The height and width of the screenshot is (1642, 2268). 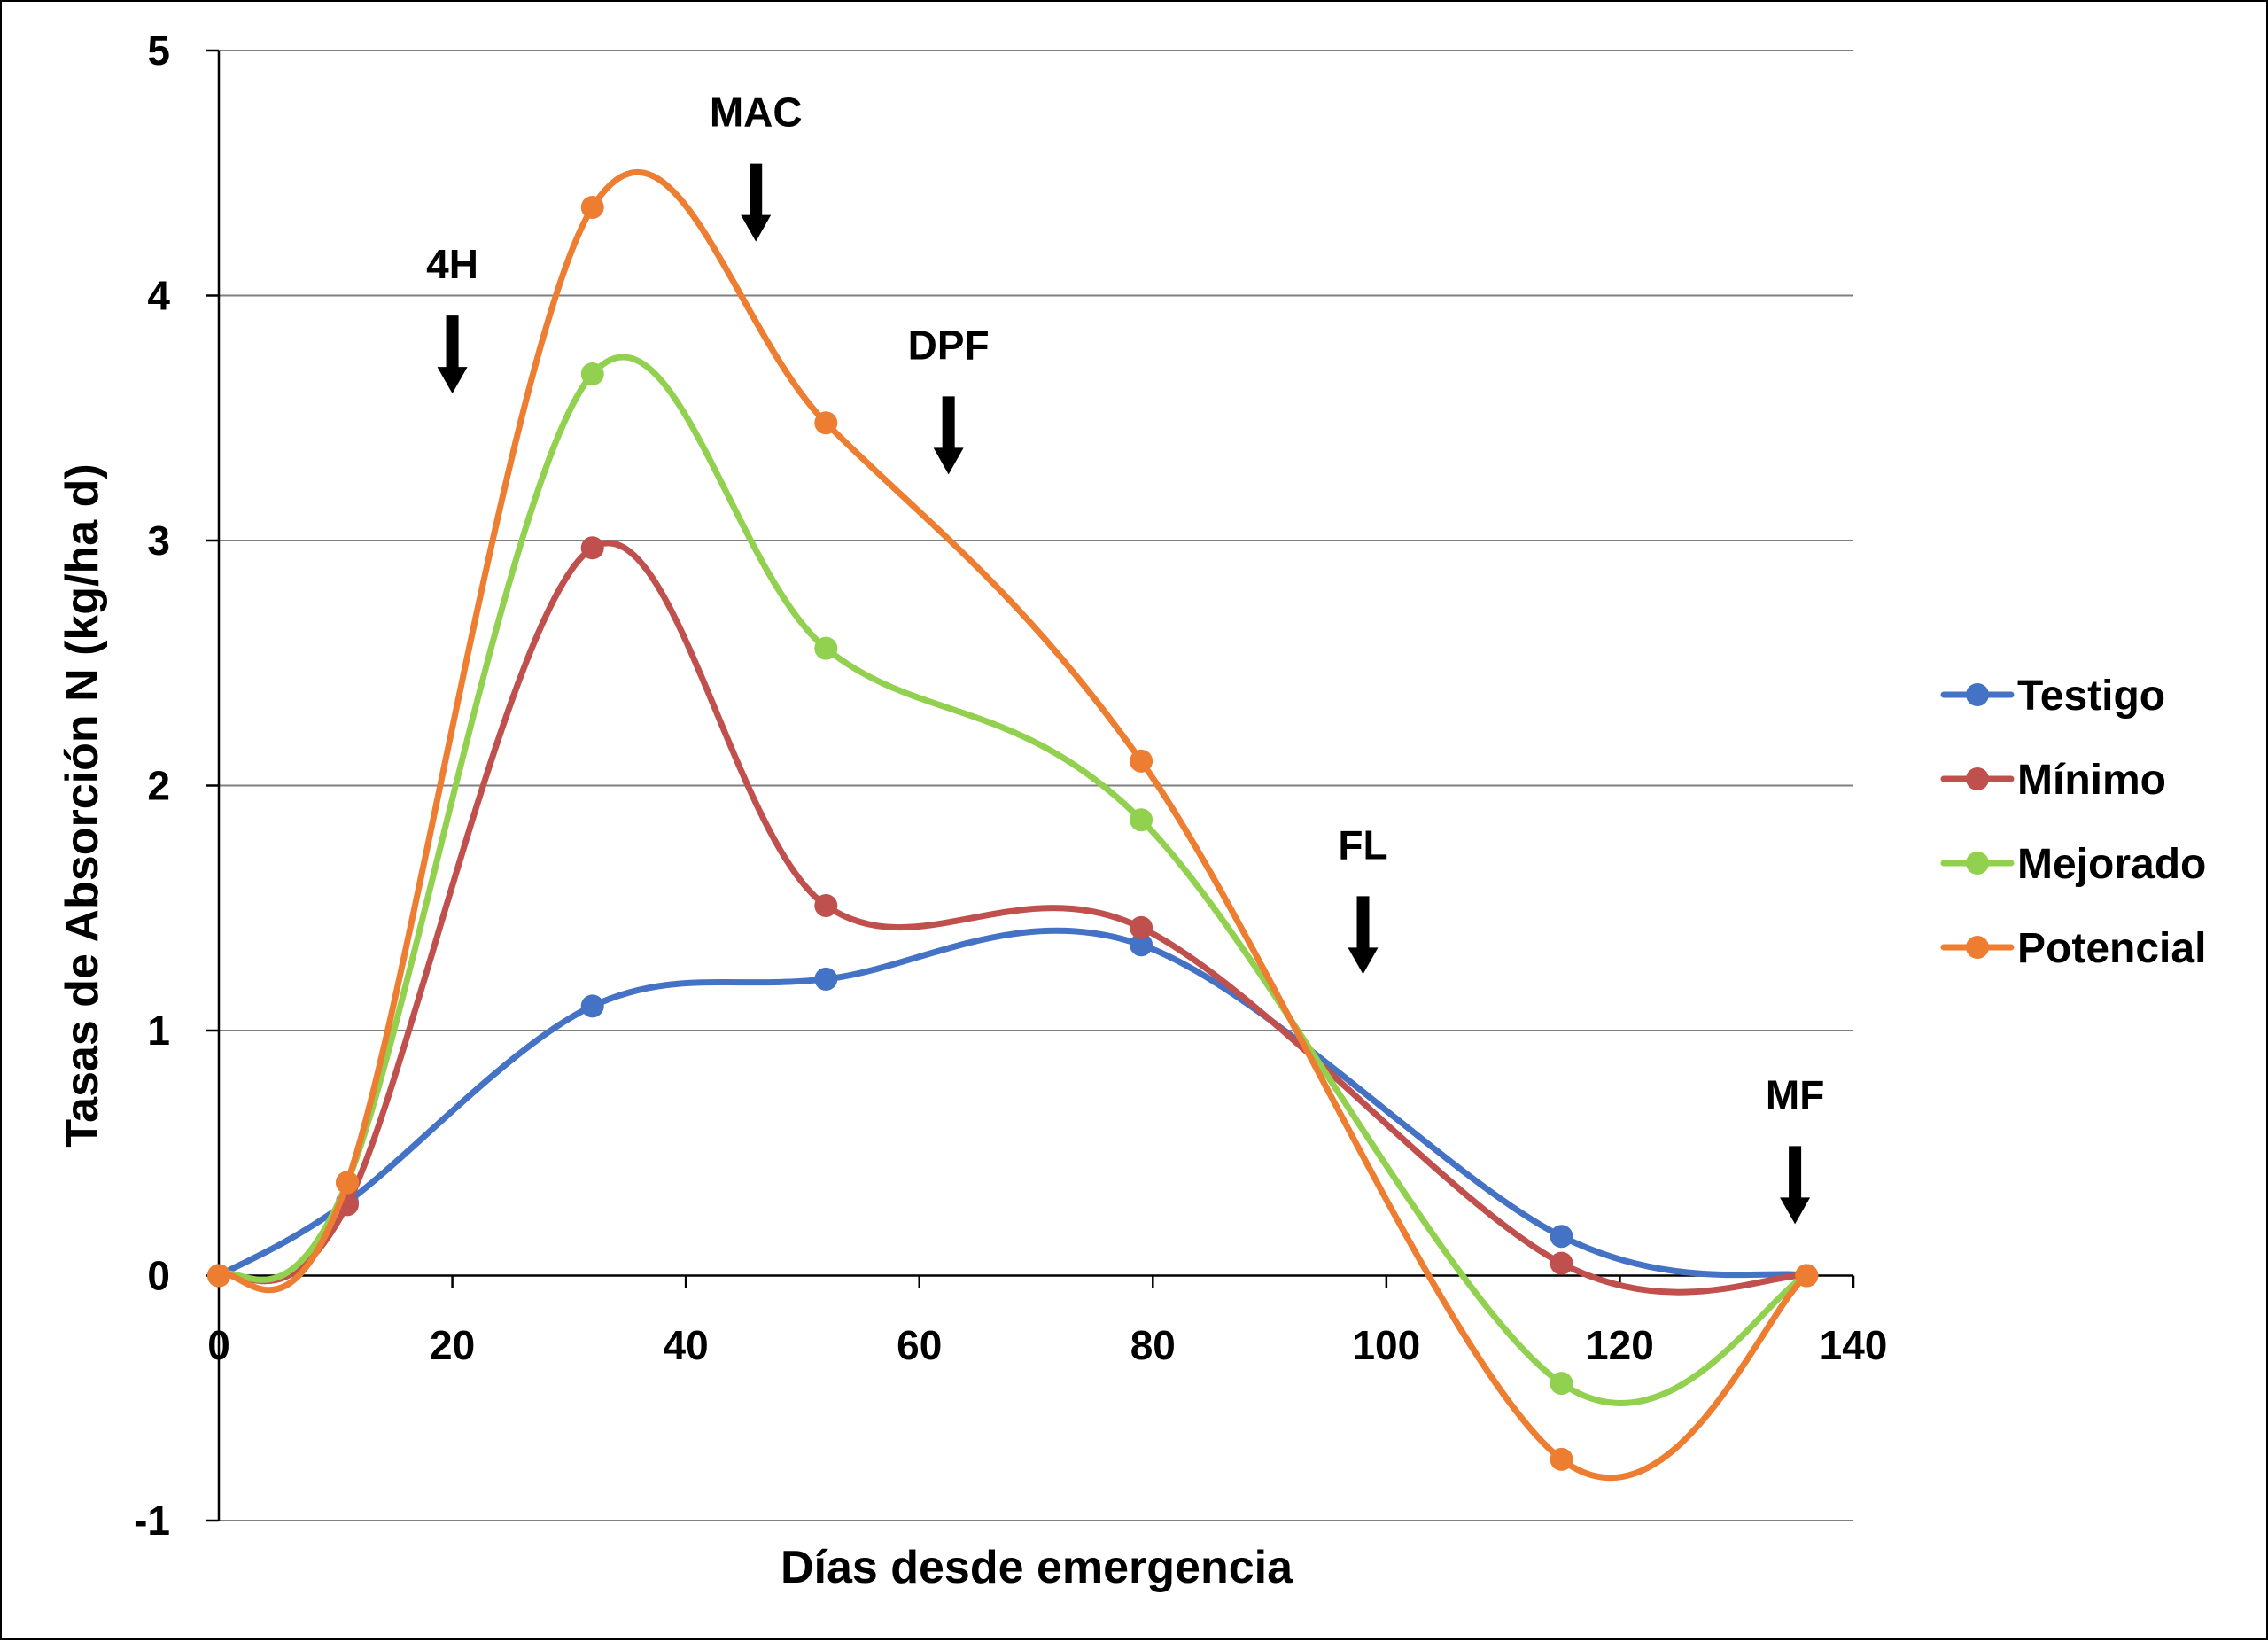 What do you see at coordinates (686, 1345) in the screenshot?
I see `x-tick-label: 40` at bounding box center [686, 1345].